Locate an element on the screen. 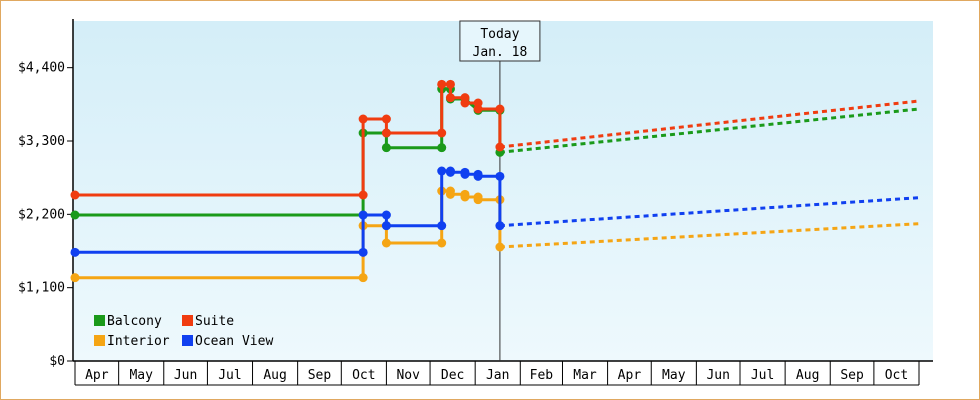 This screenshot has width=980, height=400. today-date: Jan. 18 is located at coordinates (500, 52).